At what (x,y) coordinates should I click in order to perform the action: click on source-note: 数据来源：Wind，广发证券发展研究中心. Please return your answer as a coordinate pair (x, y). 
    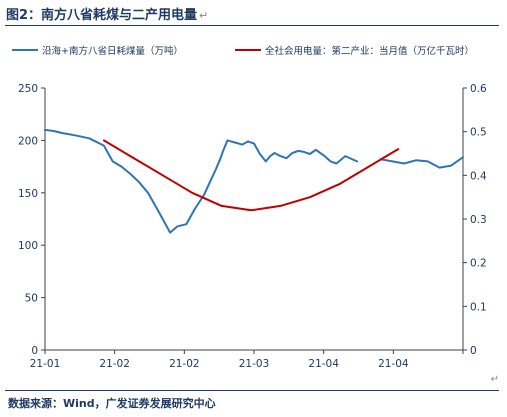
    Looking at the image, I should click on (112, 403).